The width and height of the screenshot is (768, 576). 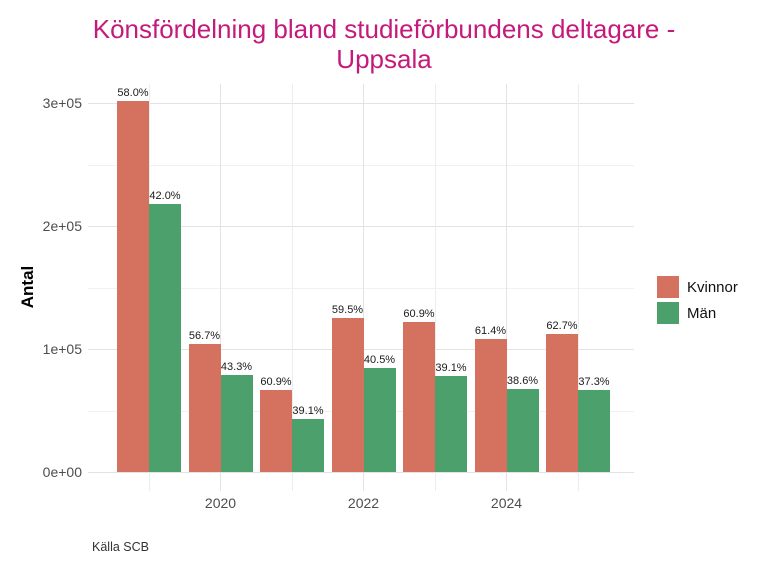 I want to click on y-tick-label: 0e+00, so click(x=62, y=472).